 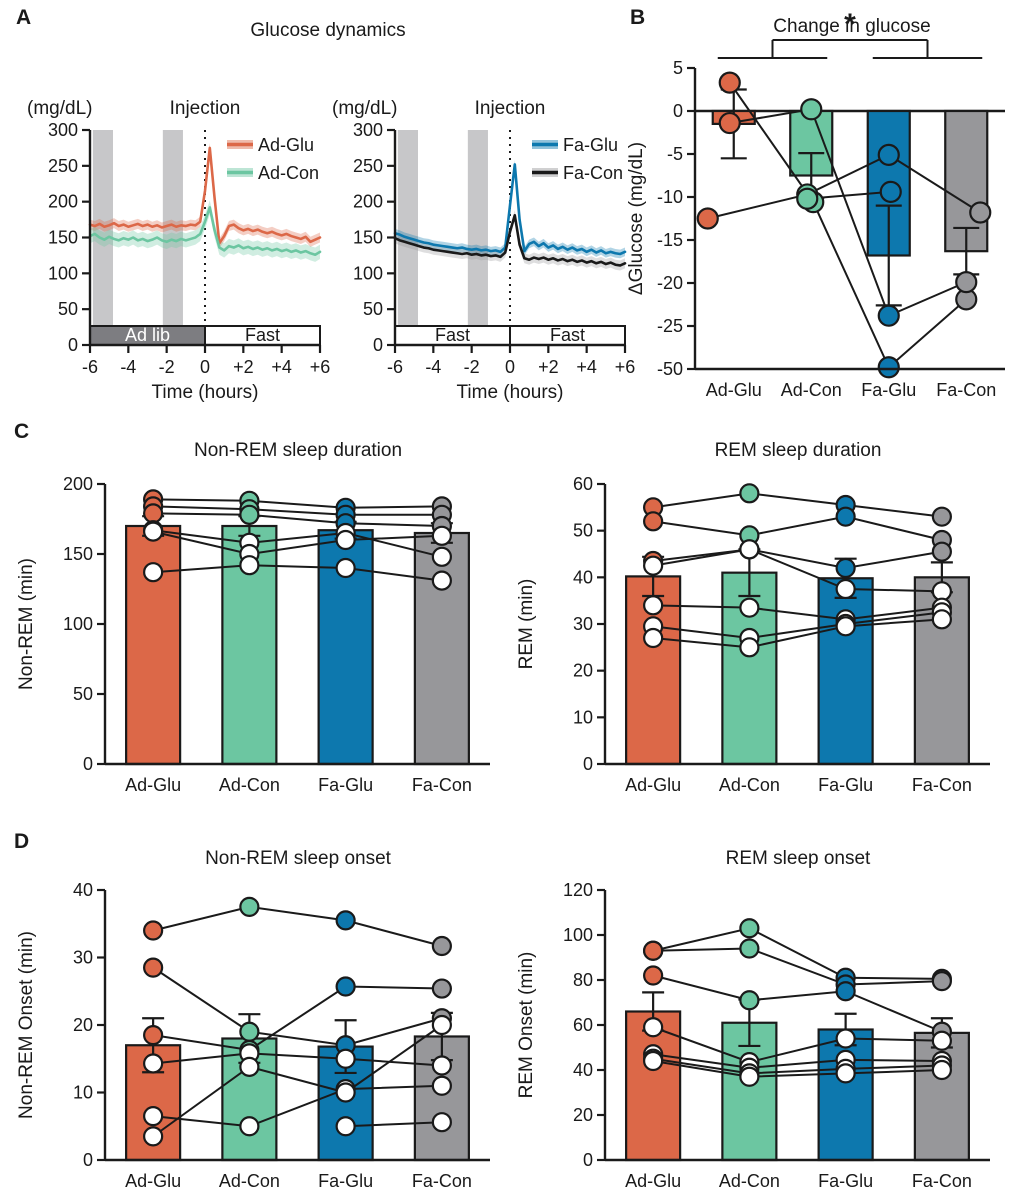 I want to click on y-tick-label: 60, so click(x=583, y=1025).